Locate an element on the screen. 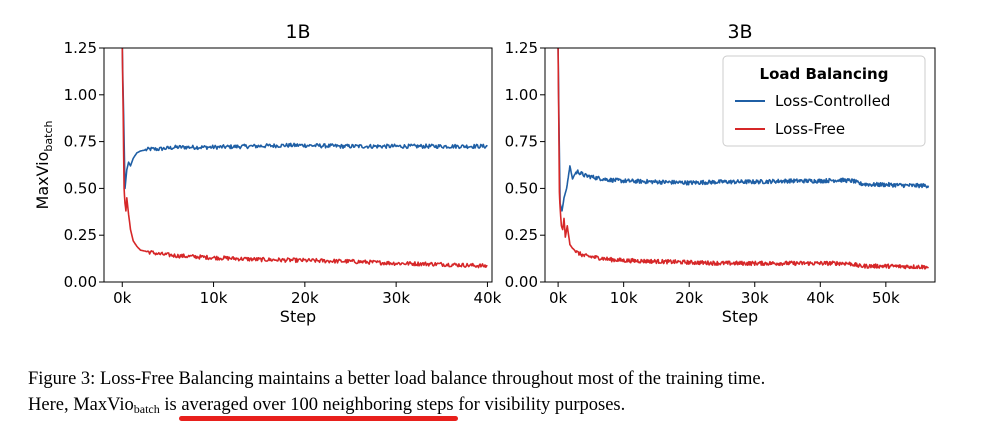 The image size is (999, 433). legend-entry: Loss-Free is located at coordinates (810, 129).